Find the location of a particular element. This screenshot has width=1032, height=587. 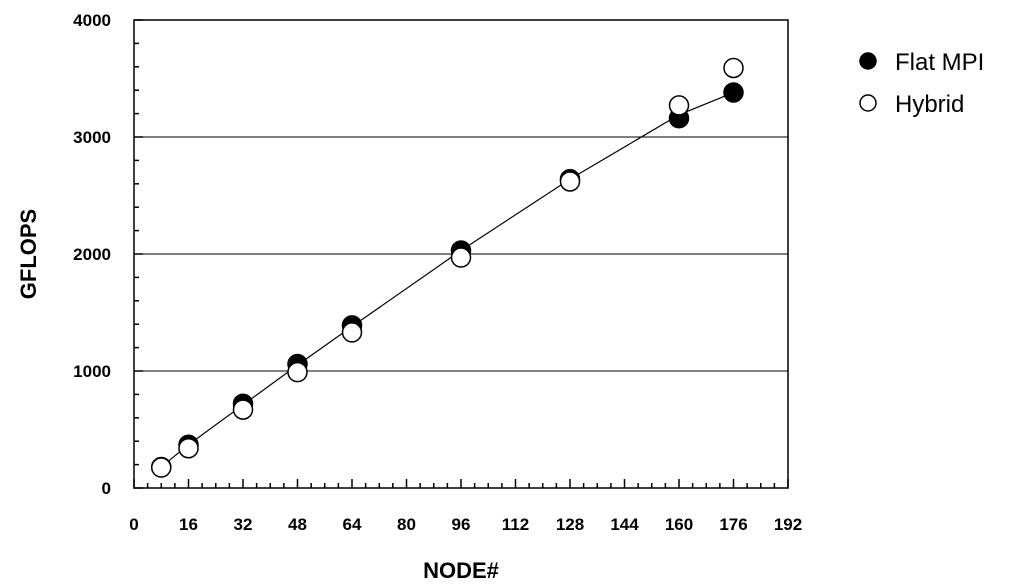

y-tick-label: 4000 is located at coordinates (92, 20).